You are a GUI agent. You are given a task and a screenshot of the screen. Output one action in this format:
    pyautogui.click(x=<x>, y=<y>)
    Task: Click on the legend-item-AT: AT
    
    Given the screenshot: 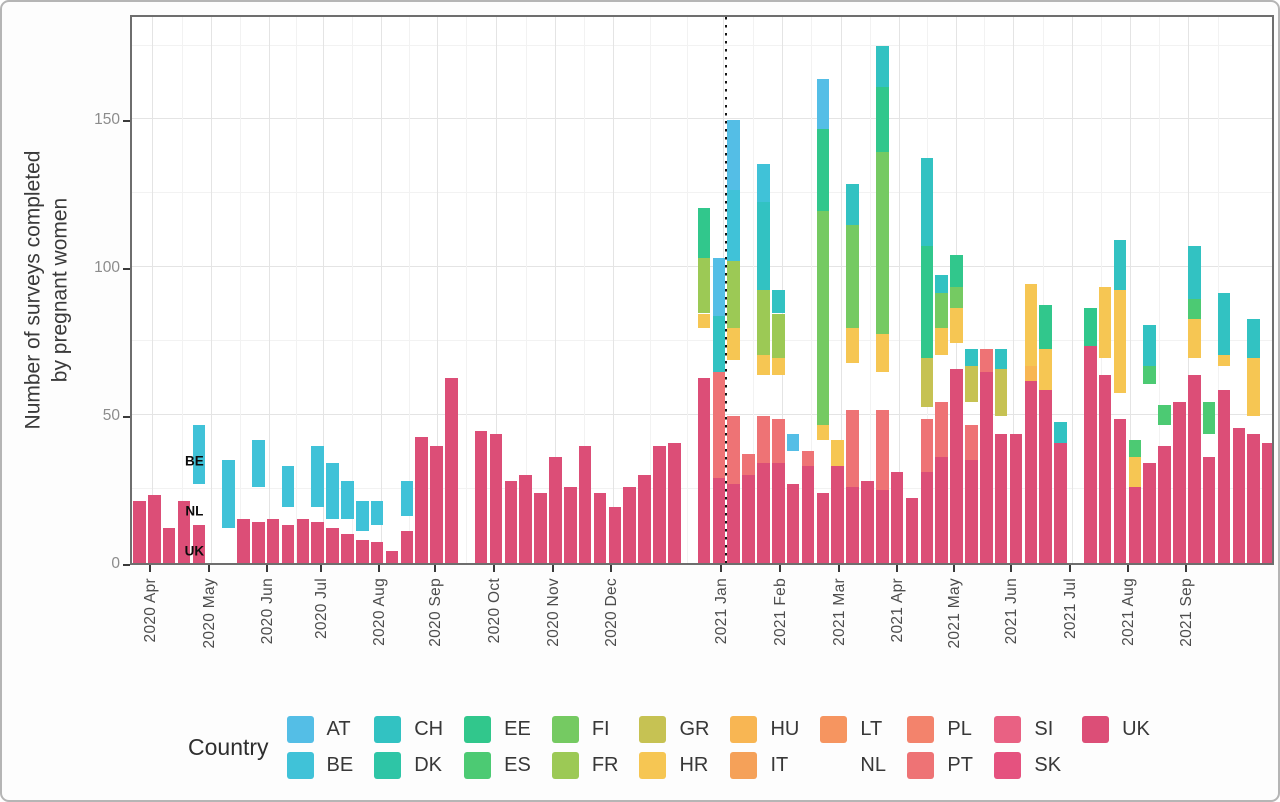 What is the action you would take?
    pyautogui.click(x=320, y=729)
    